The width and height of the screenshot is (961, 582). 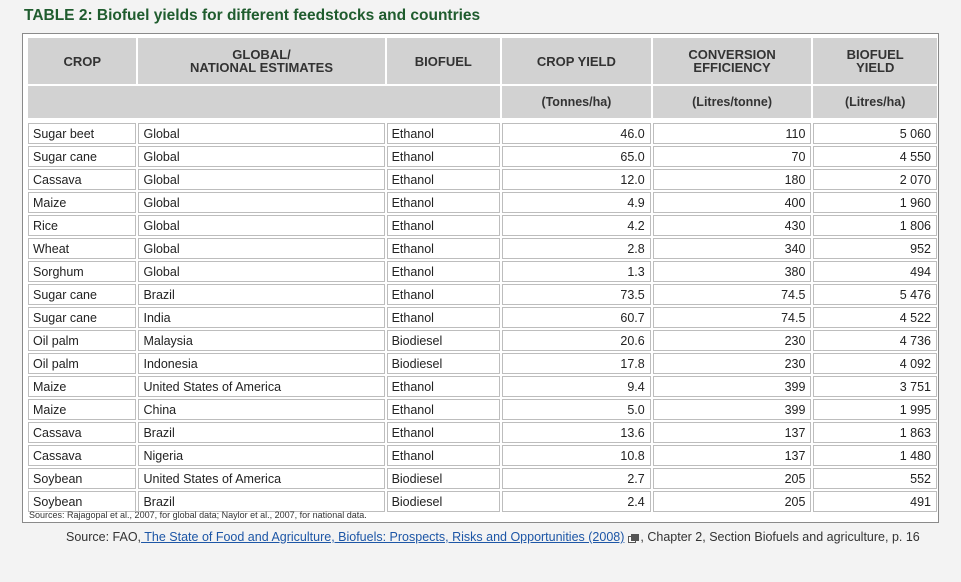 I want to click on units-blank, so click(x=264, y=102).